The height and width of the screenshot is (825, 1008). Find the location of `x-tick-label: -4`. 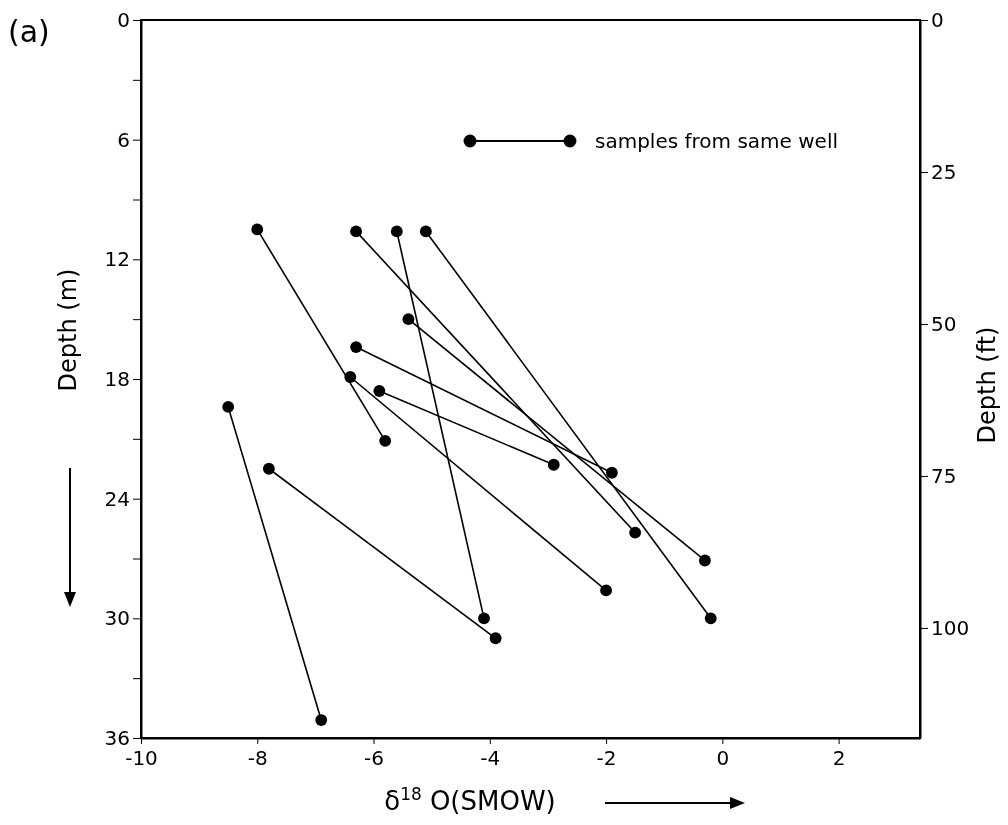

x-tick-label: -4 is located at coordinates (490, 758).